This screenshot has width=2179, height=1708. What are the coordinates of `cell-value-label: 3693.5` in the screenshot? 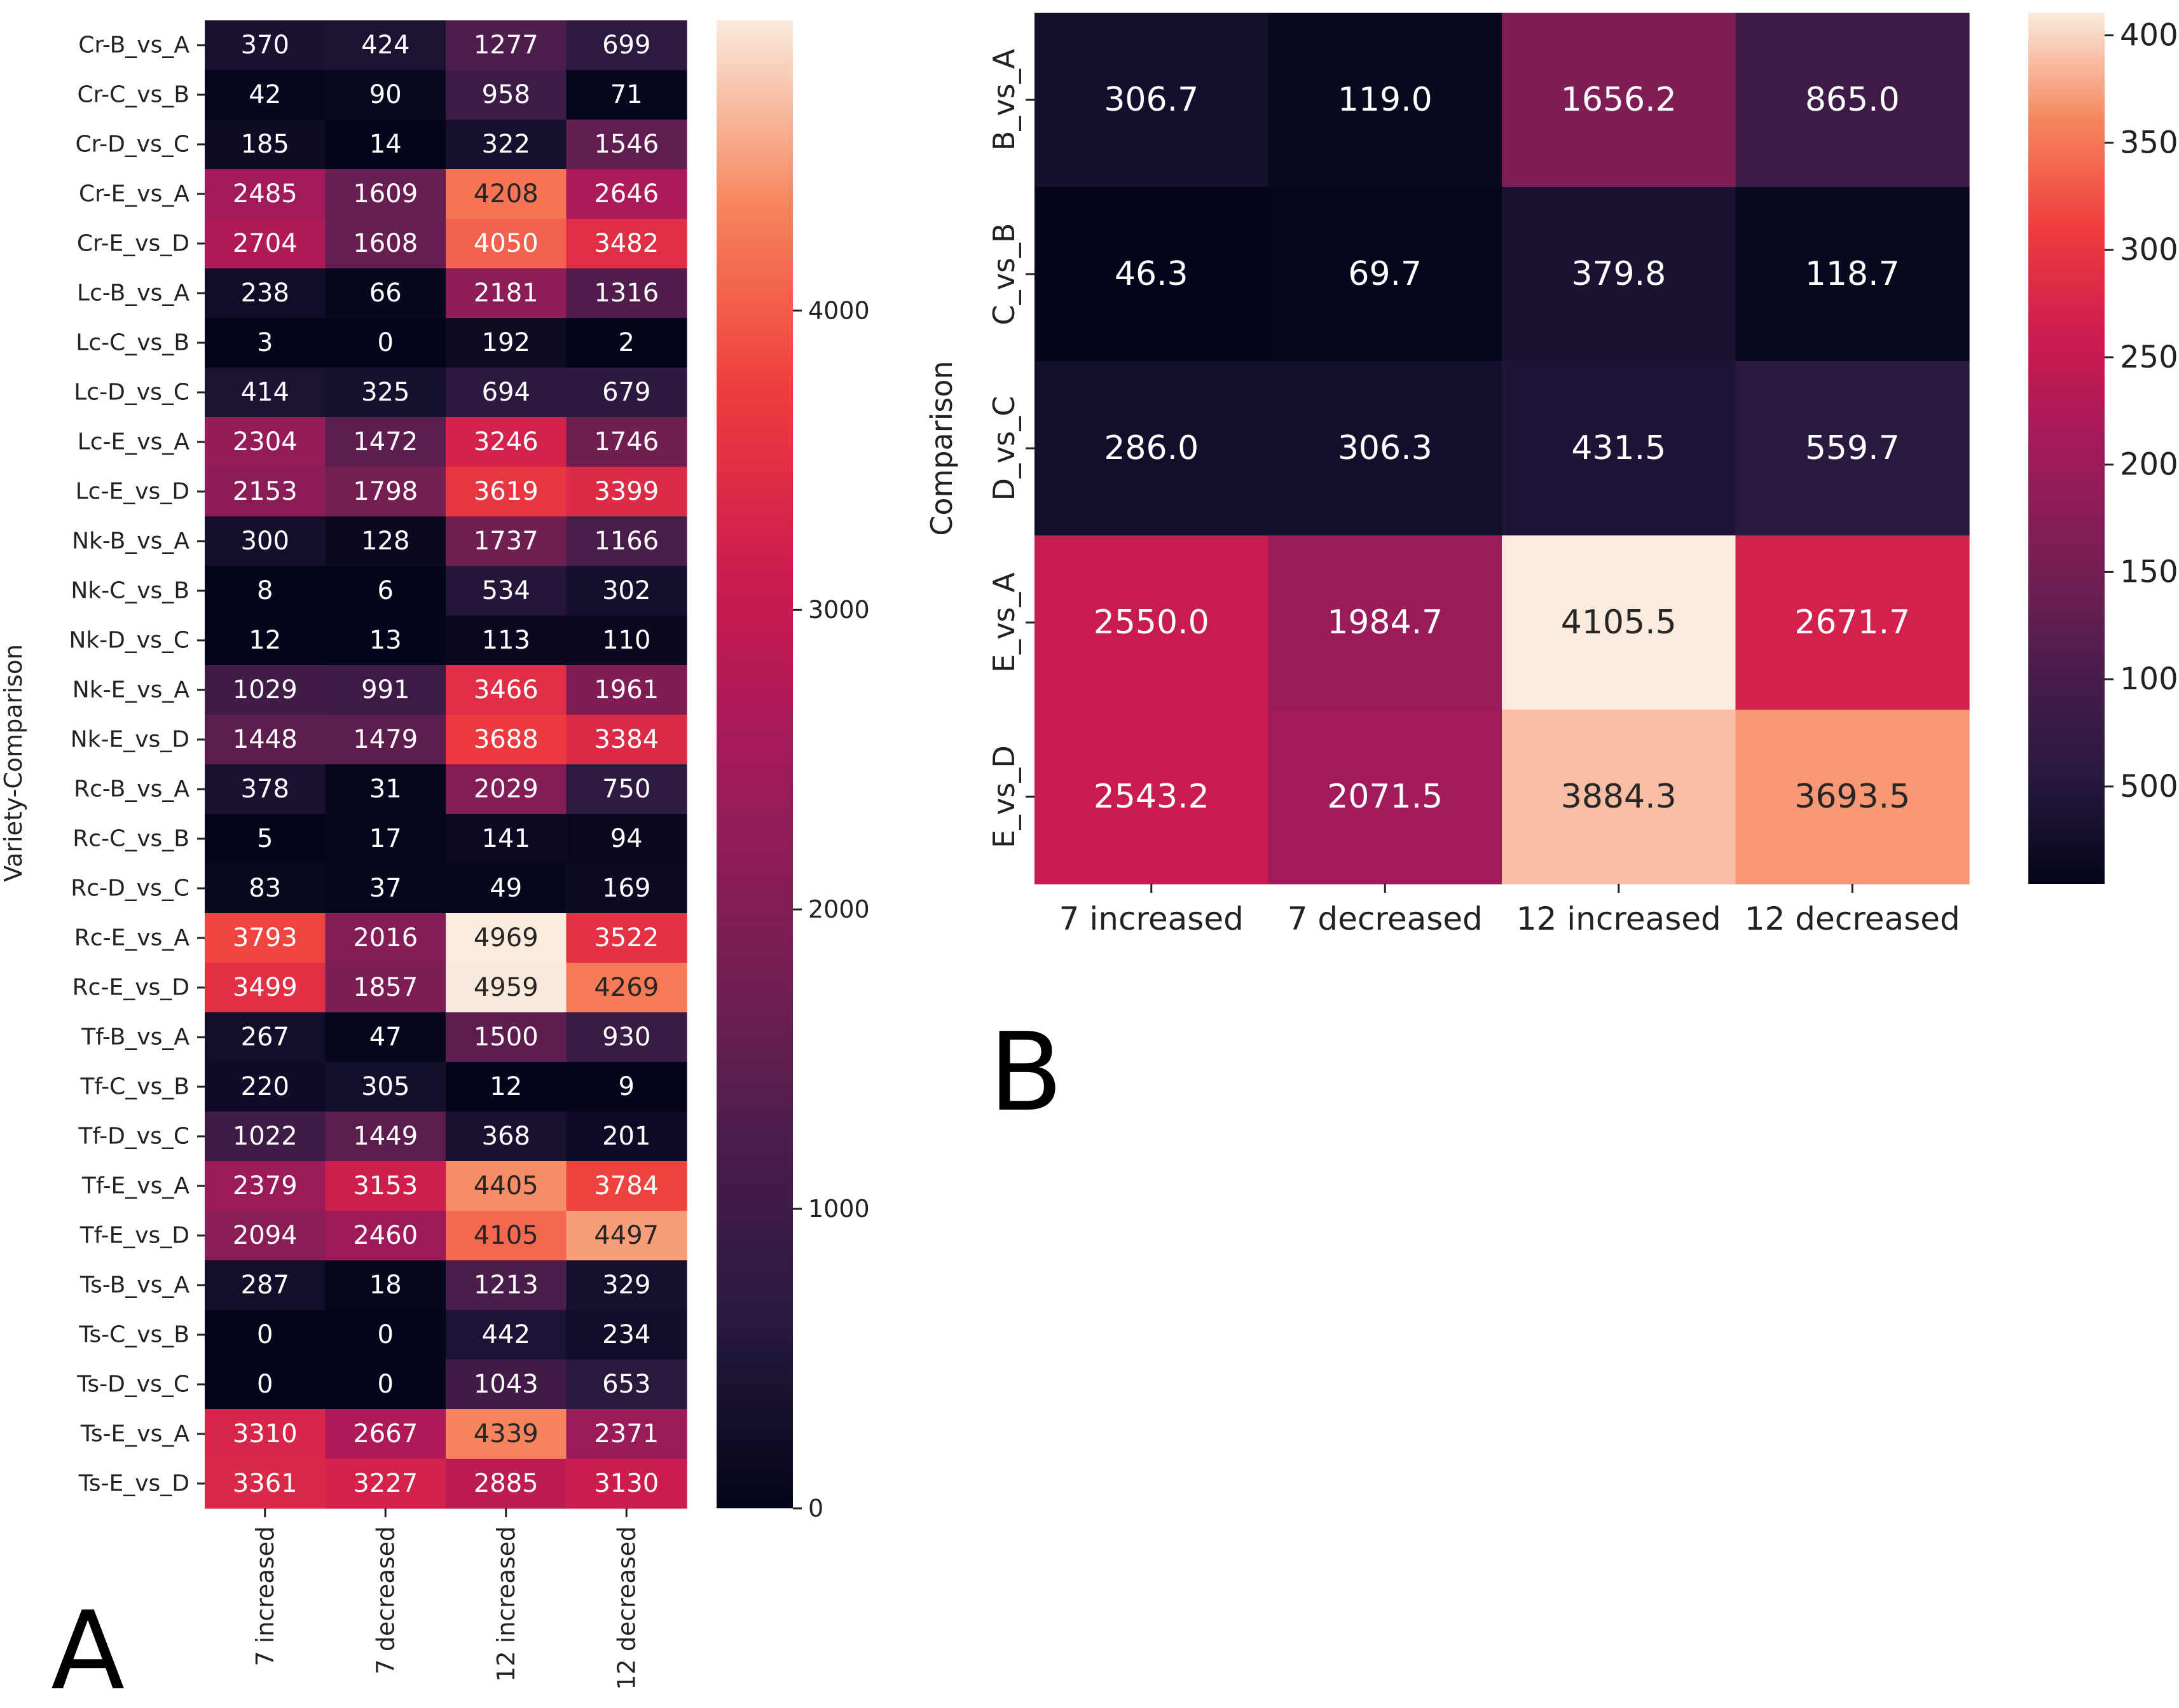 It's located at (1852, 797).